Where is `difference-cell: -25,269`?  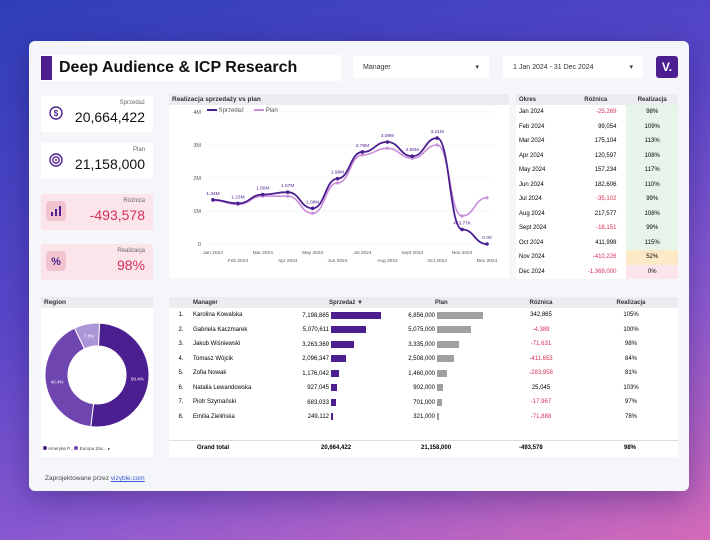
difference-cell: -25,269 is located at coordinates (606, 112).